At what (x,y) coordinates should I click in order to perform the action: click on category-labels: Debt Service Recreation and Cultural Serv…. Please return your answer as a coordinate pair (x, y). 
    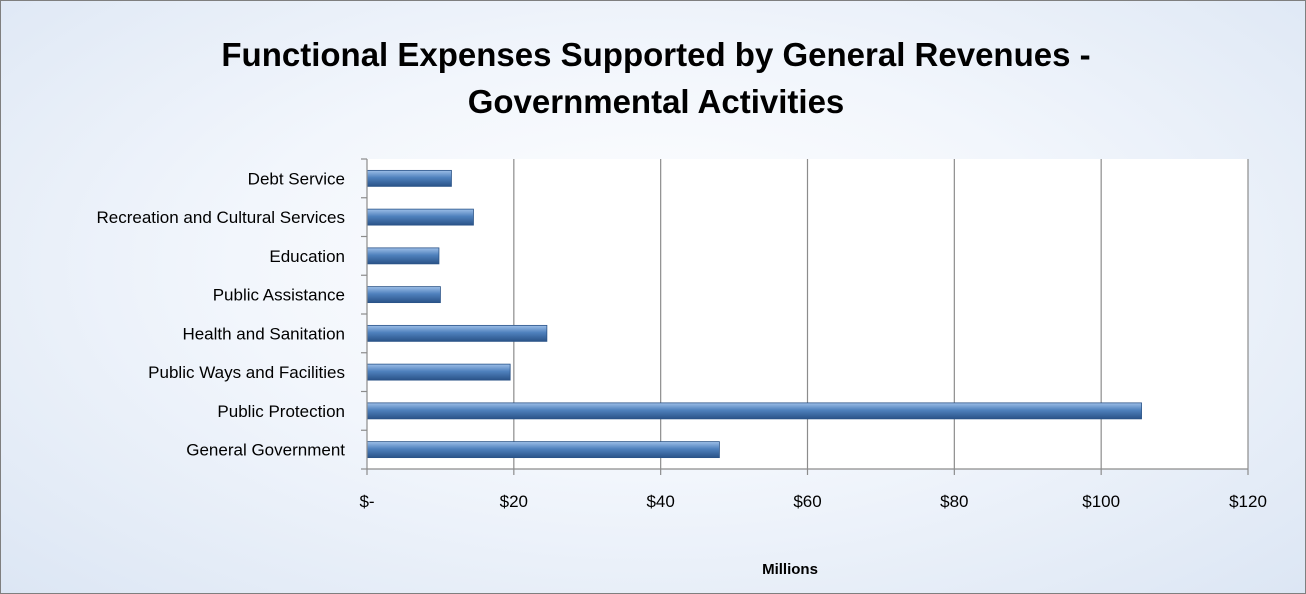
    Looking at the image, I should click on (220, 314).